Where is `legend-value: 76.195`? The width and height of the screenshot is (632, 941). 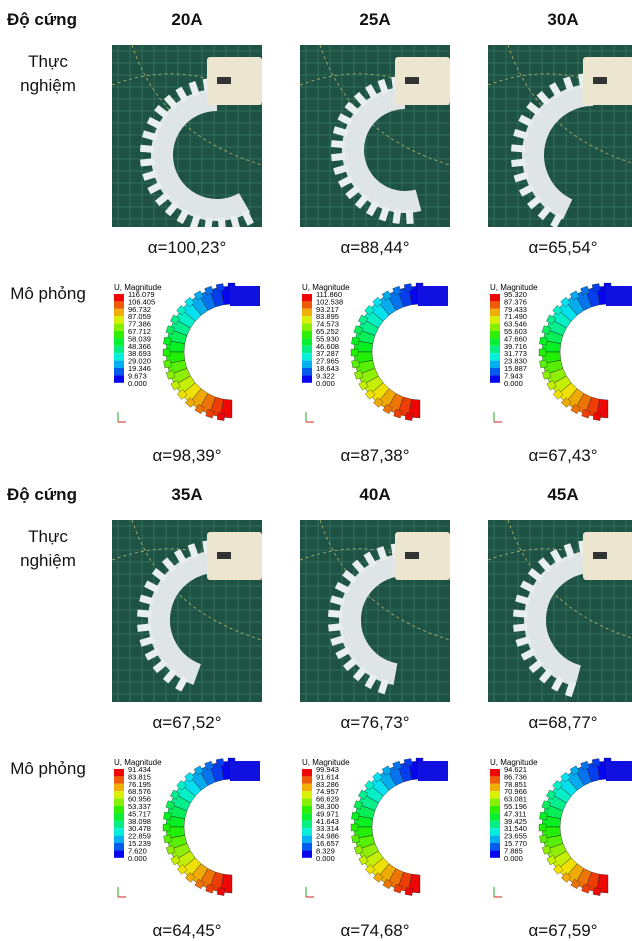
legend-value: 76.195 is located at coordinates (139, 784).